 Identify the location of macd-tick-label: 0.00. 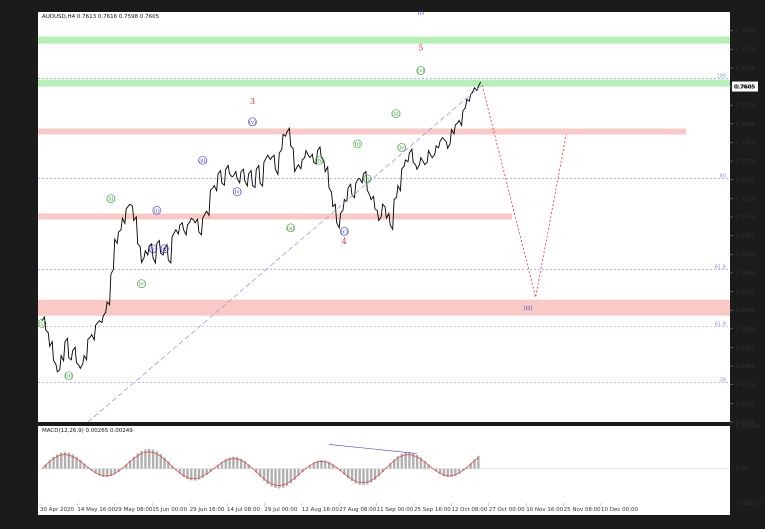
(742, 470).